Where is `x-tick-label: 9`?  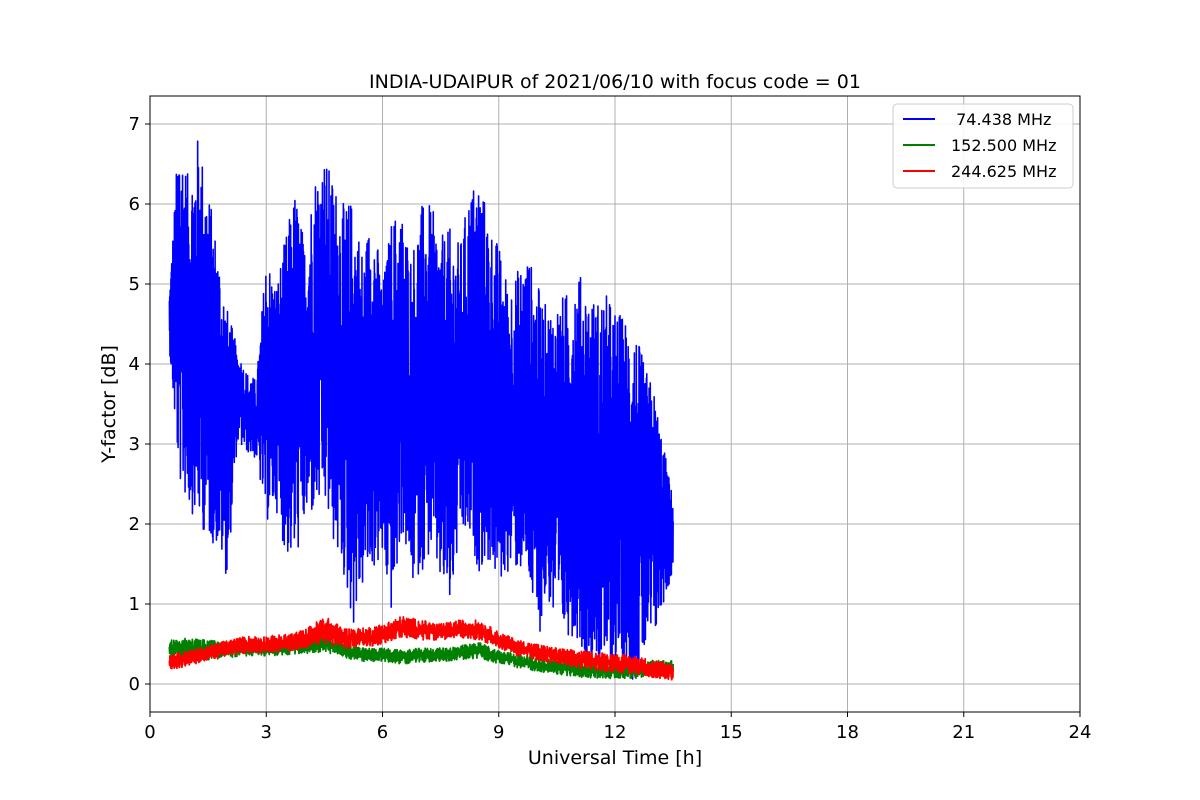
x-tick-label: 9 is located at coordinates (498, 732).